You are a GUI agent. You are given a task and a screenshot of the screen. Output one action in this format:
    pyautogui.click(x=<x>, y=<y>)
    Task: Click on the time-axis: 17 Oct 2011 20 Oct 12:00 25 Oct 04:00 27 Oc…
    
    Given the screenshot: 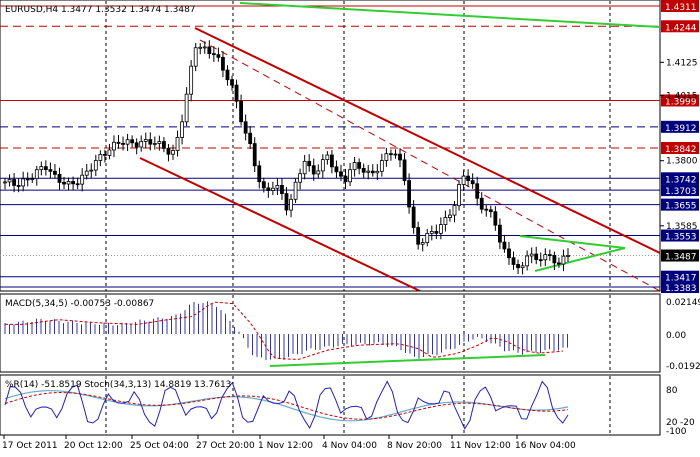 What is the action you would take?
    pyautogui.click(x=289, y=443)
    